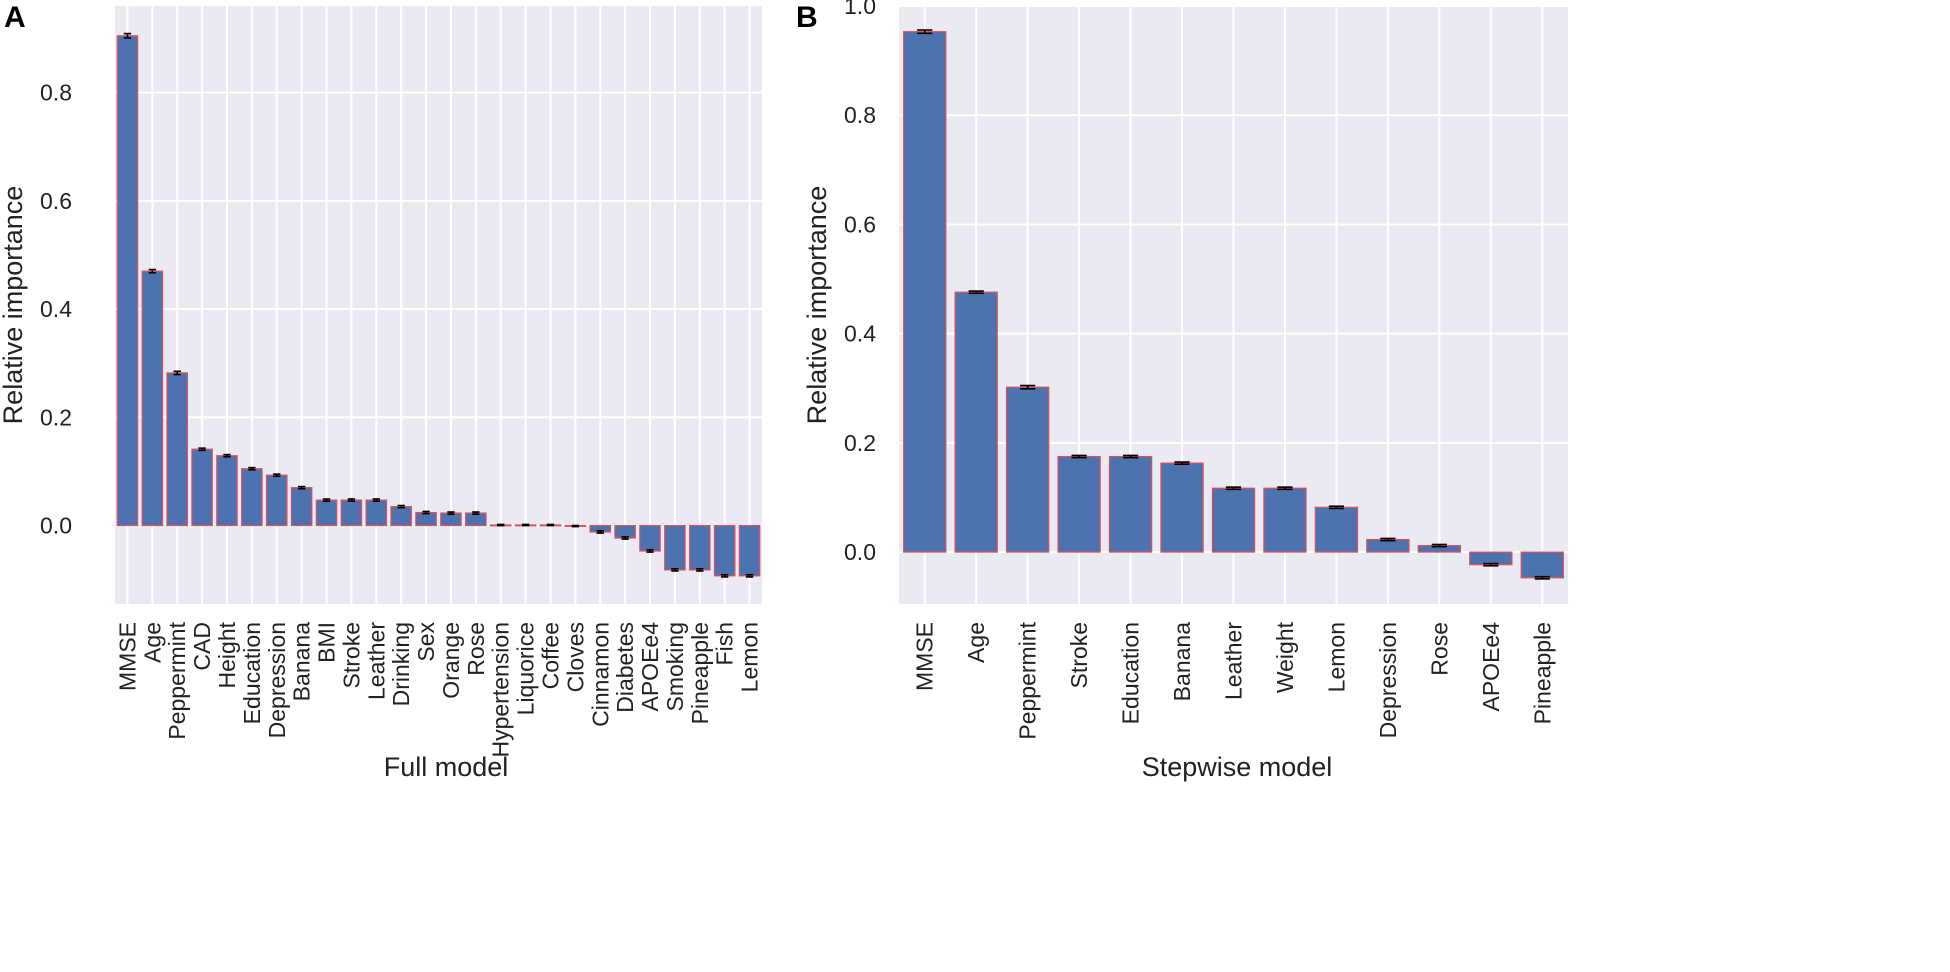 Image resolution: width=1950 pixels, height=972 pixels. I want to click on panel-a-x-tick-label: MMSE, so click(127, 656).